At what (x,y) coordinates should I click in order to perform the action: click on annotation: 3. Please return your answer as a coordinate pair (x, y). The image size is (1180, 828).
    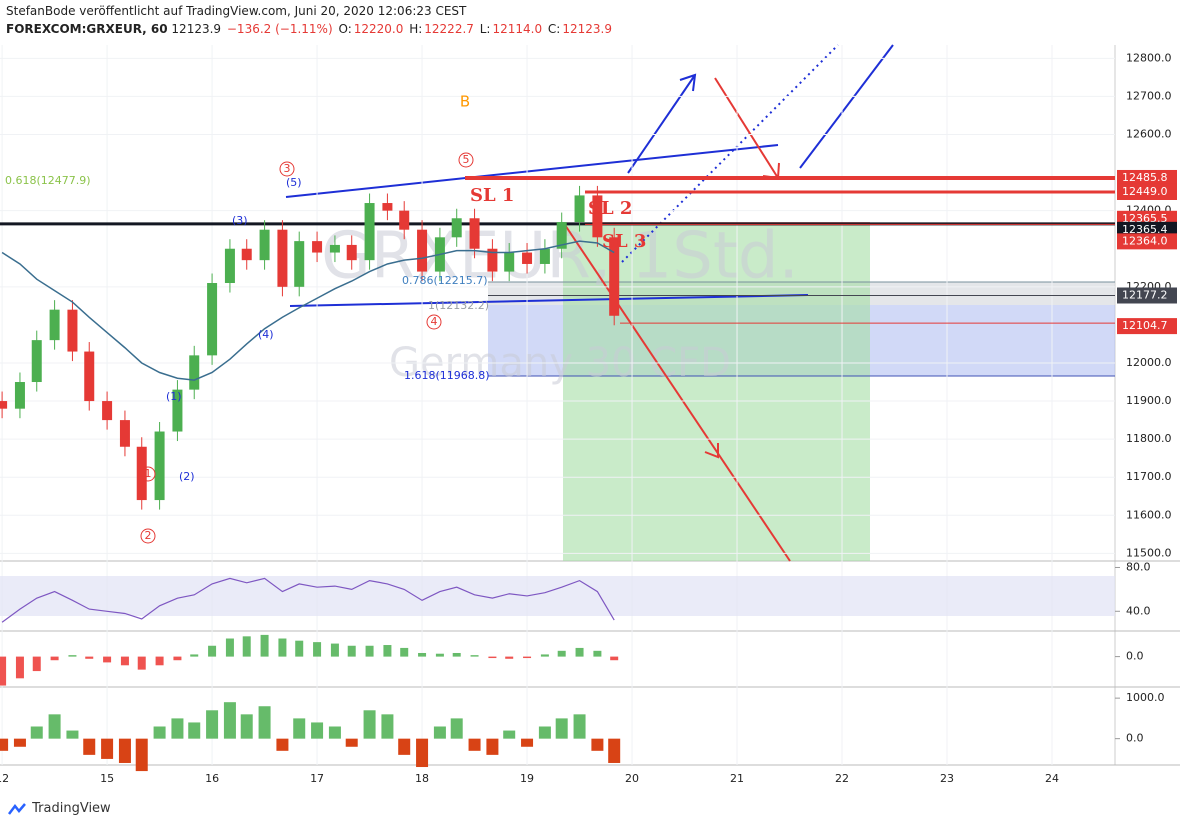
    Looking at the image, I should click on (287, 168).